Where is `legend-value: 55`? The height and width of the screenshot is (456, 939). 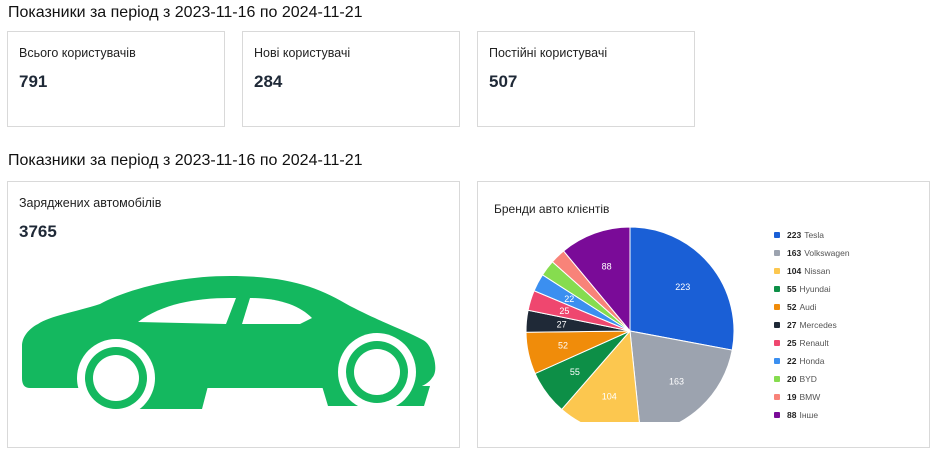 legend-value: 55 is located at coordinates (792, 289).